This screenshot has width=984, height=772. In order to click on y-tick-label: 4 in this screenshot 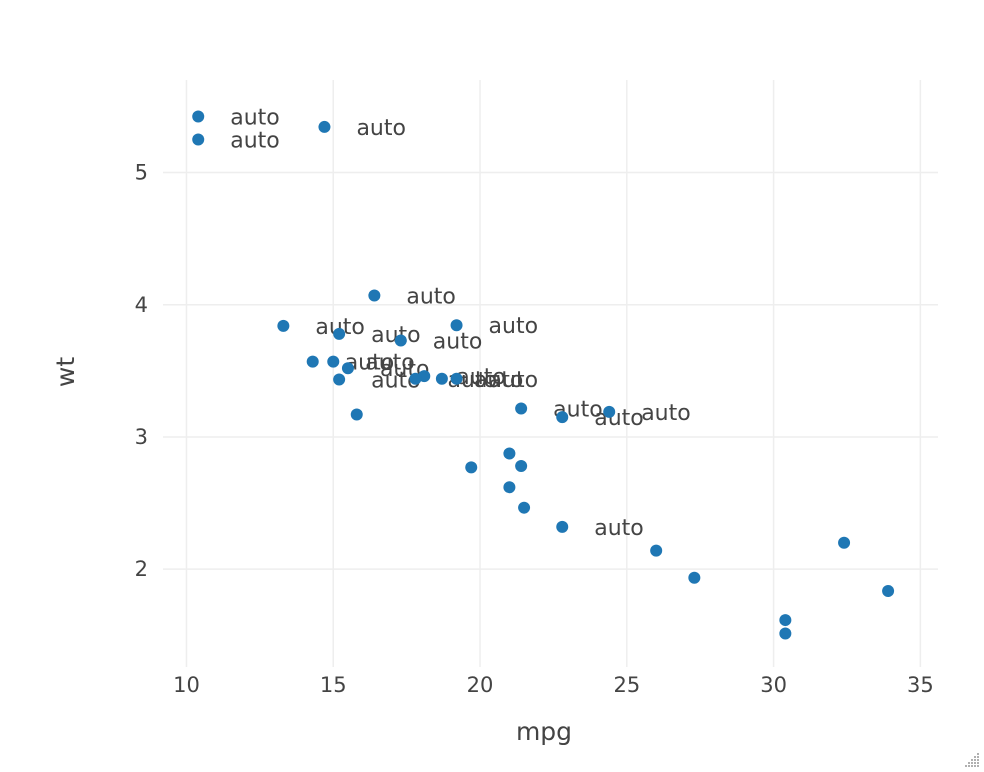, I will do `click(141, 305)`.